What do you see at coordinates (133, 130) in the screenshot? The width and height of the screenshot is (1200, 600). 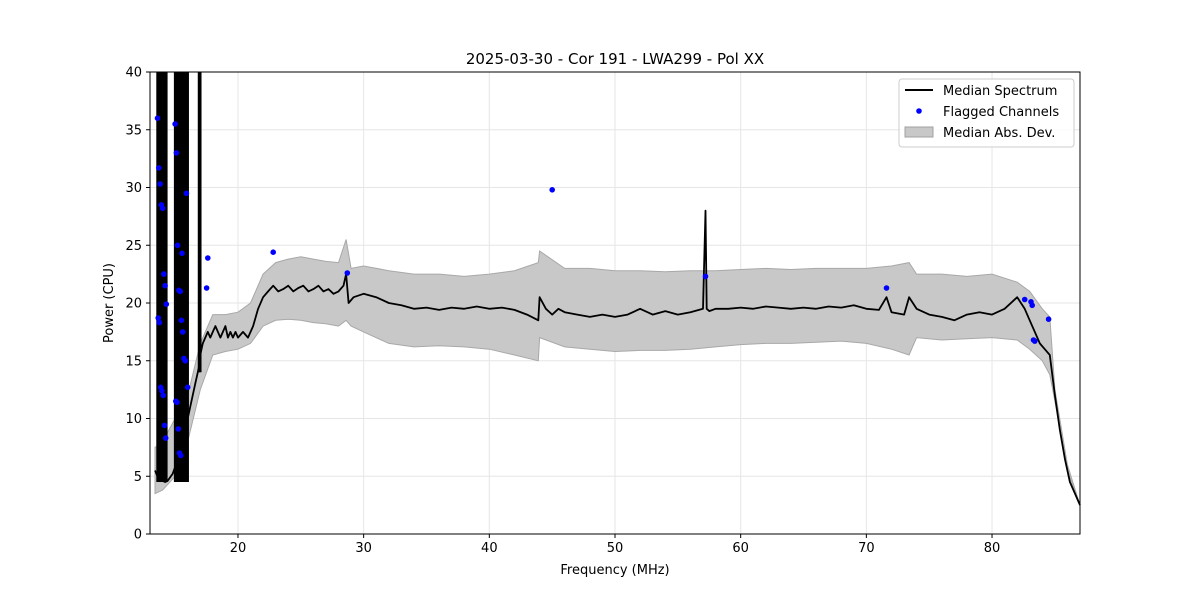 I see `y-tick-label: 35` at bounding box center [133, 130].